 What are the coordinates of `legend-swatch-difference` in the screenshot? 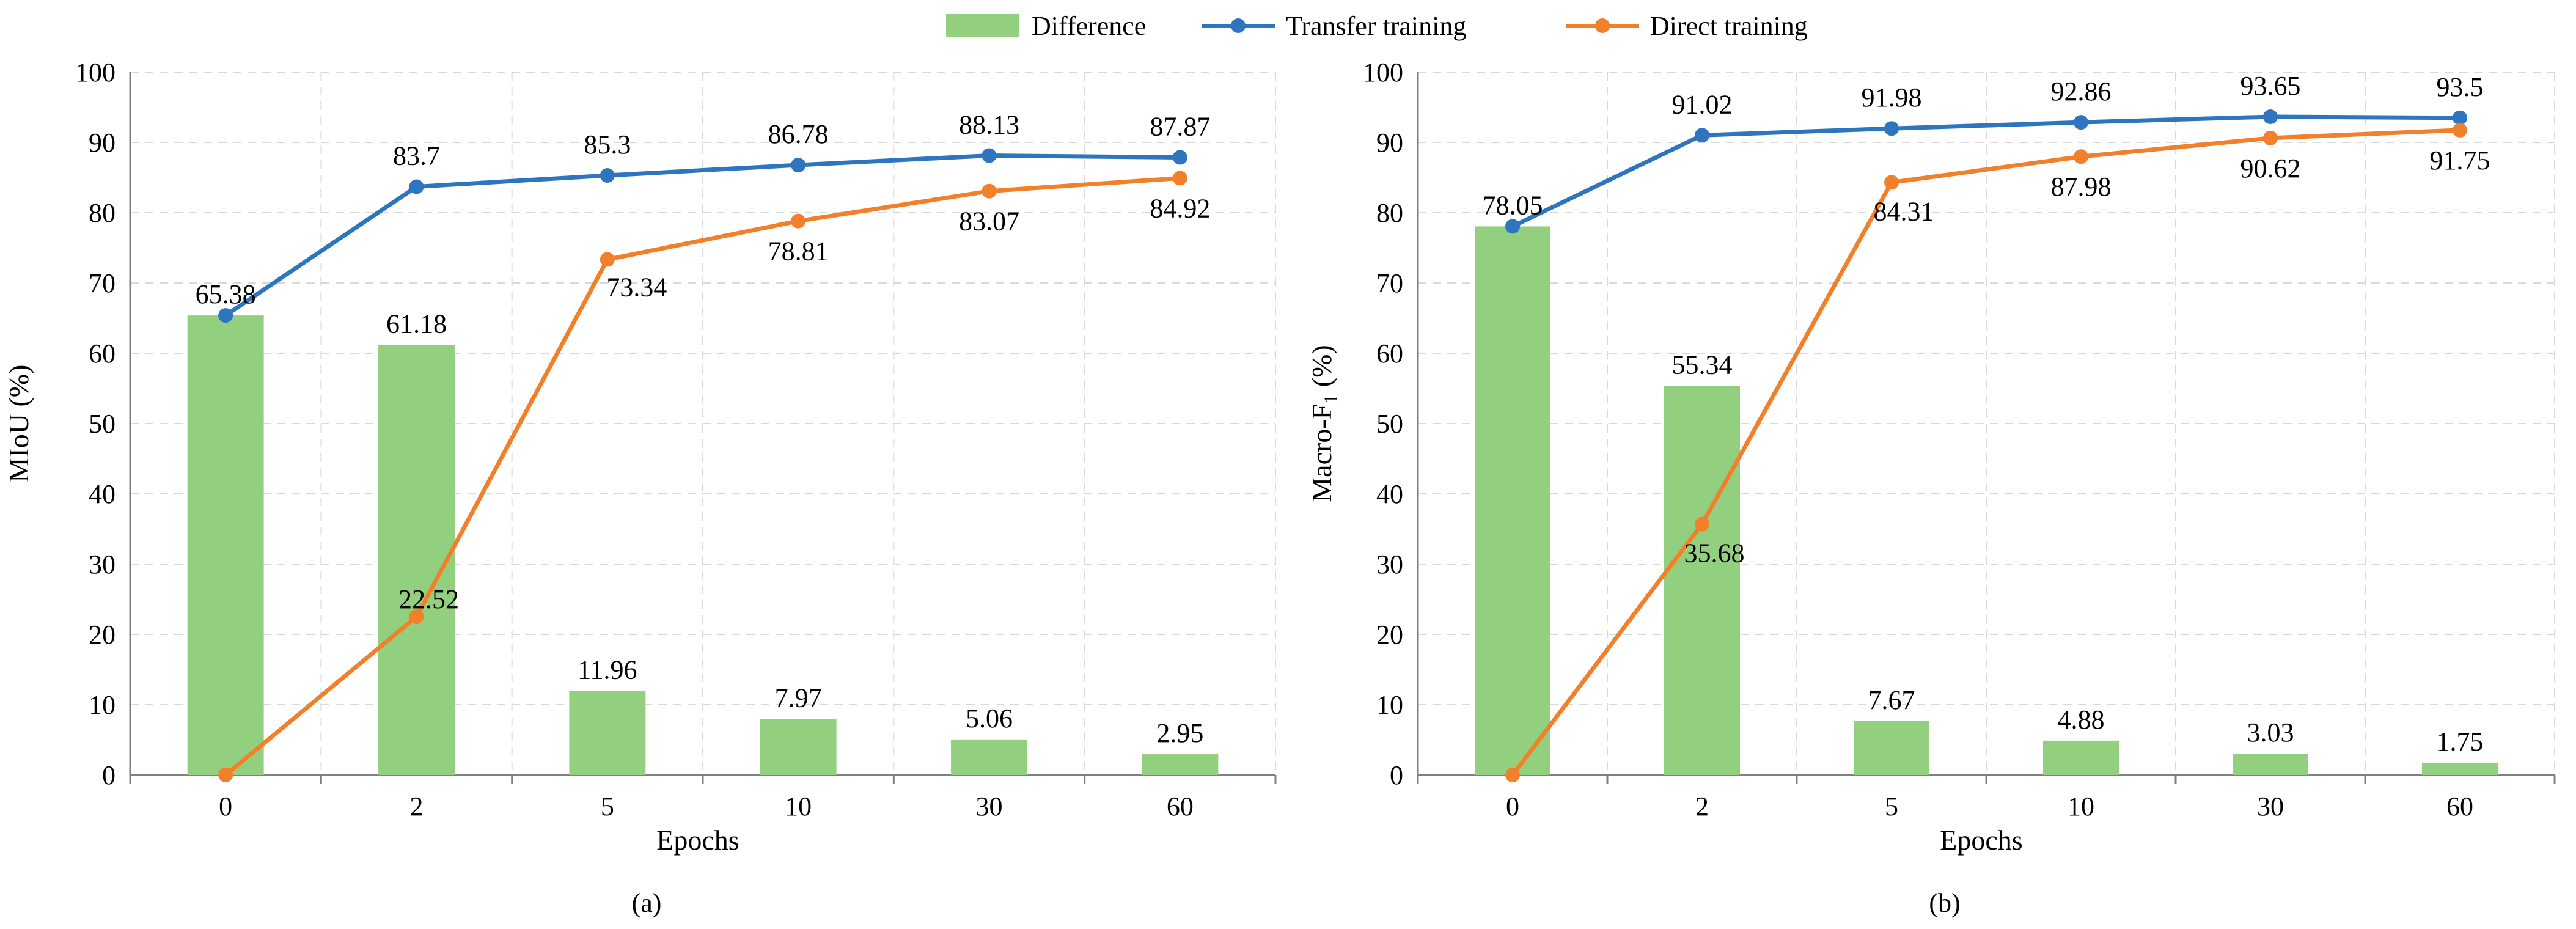 It's located at (982, 25).